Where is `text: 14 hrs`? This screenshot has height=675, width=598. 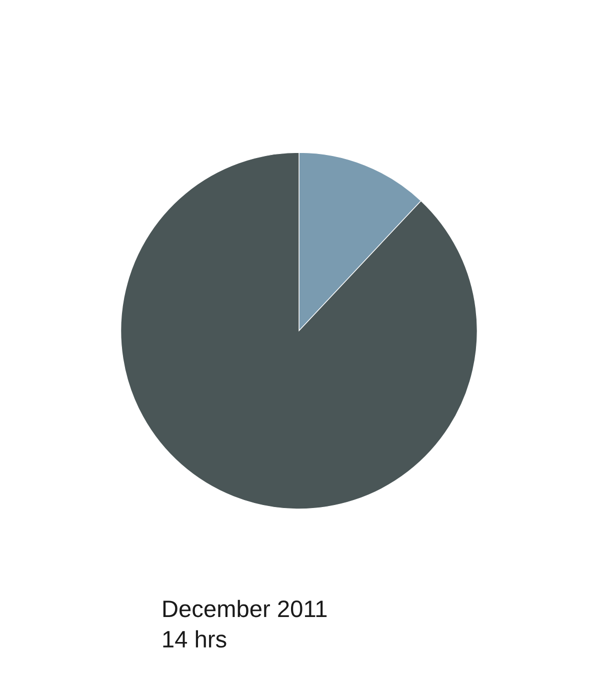
text: 14 hrs is located at coordinates (194, 639).